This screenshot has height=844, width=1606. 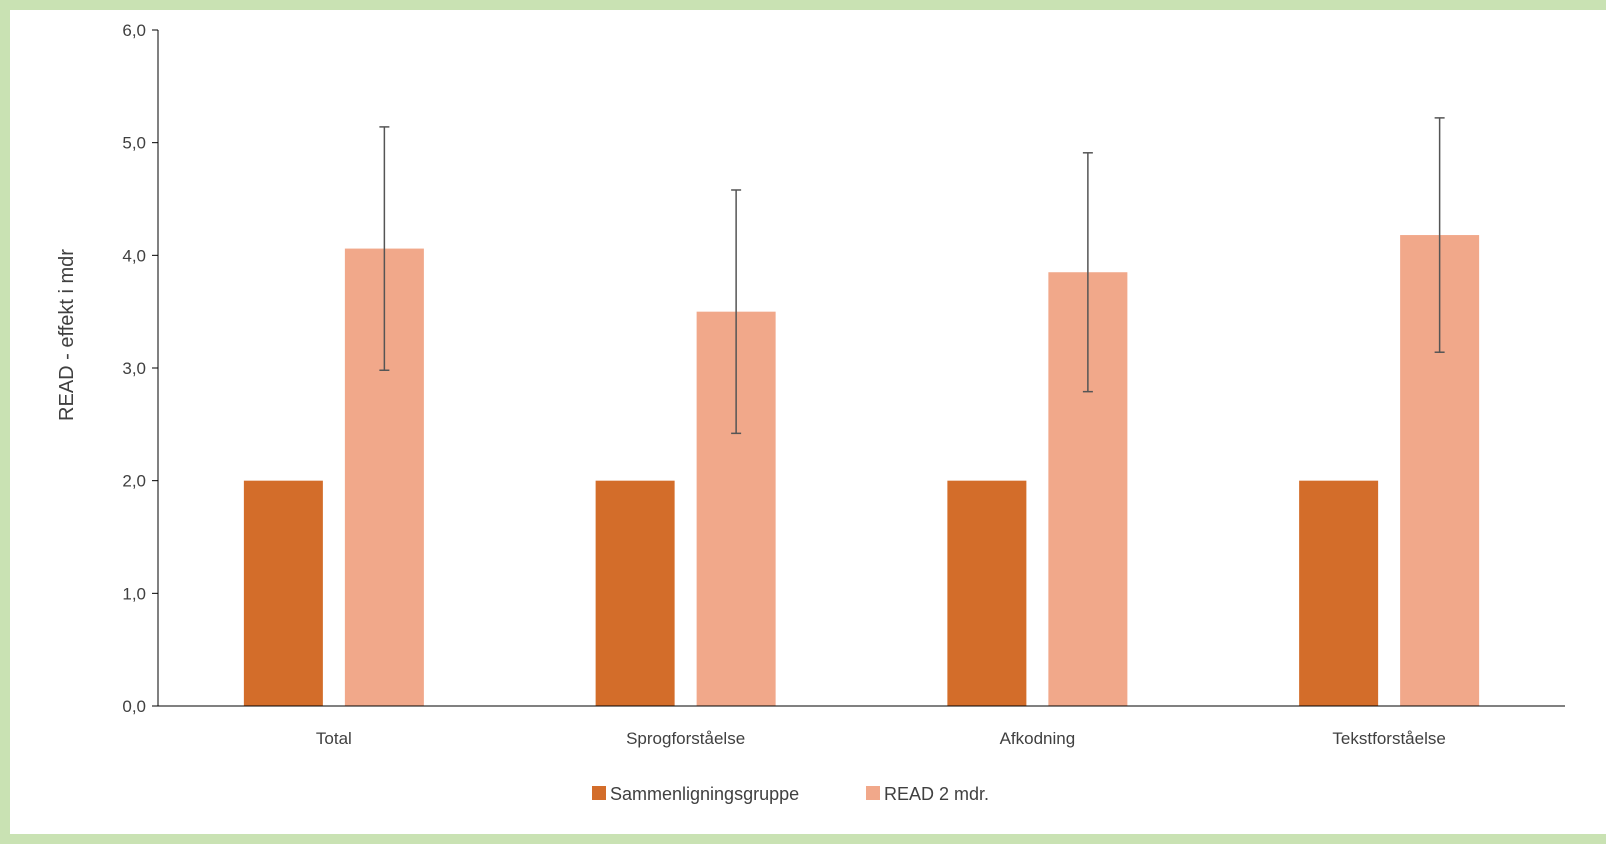 I want to click on y-tick-label: 3,0, so click(x=134, y=368).